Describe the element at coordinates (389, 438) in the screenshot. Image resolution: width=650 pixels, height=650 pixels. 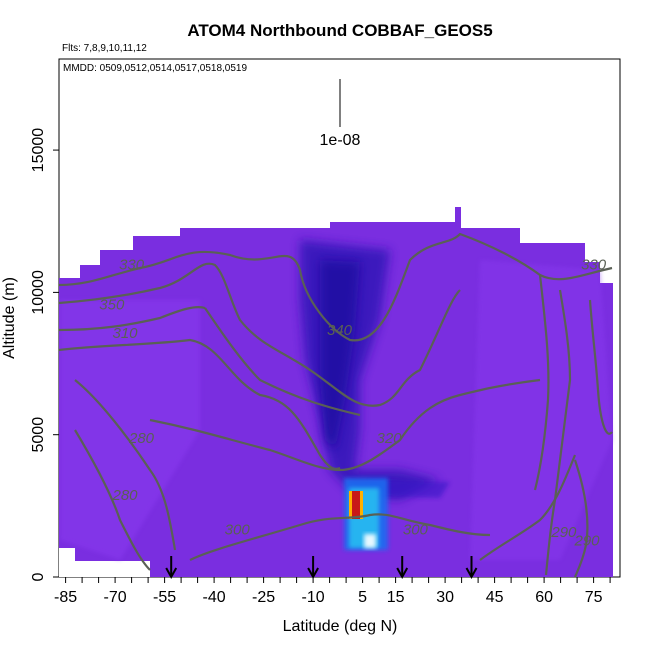
I see `contour-label: 320` at that location.